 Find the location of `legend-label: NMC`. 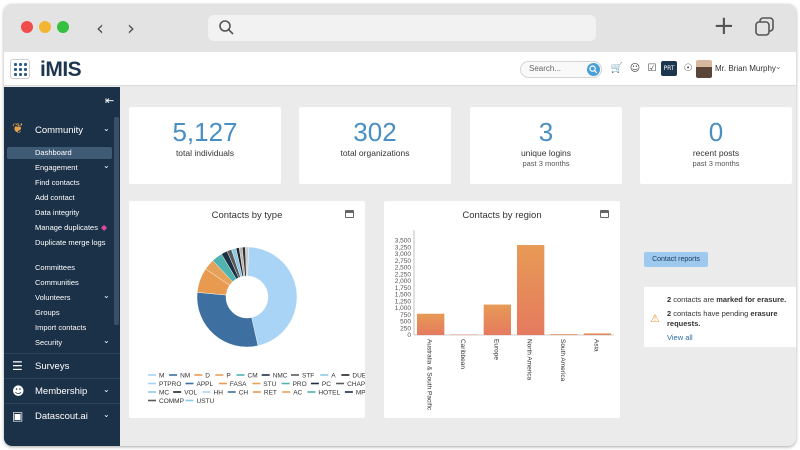

legend-label: NMC is located at coordinates (280, 376).